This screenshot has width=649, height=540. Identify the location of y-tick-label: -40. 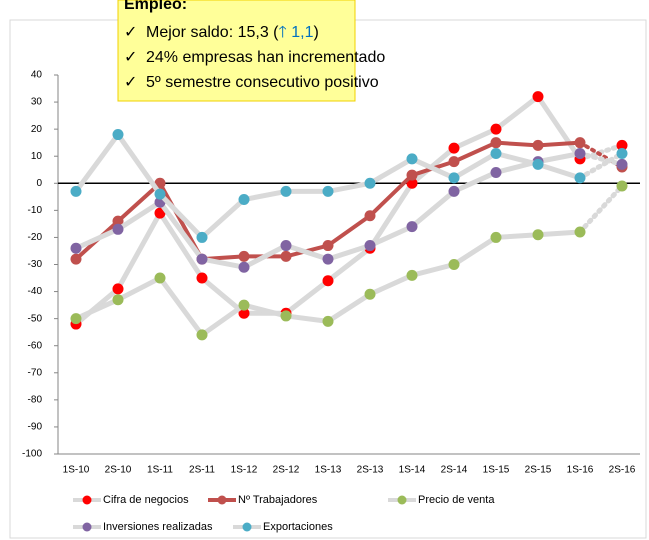
(35, 291).